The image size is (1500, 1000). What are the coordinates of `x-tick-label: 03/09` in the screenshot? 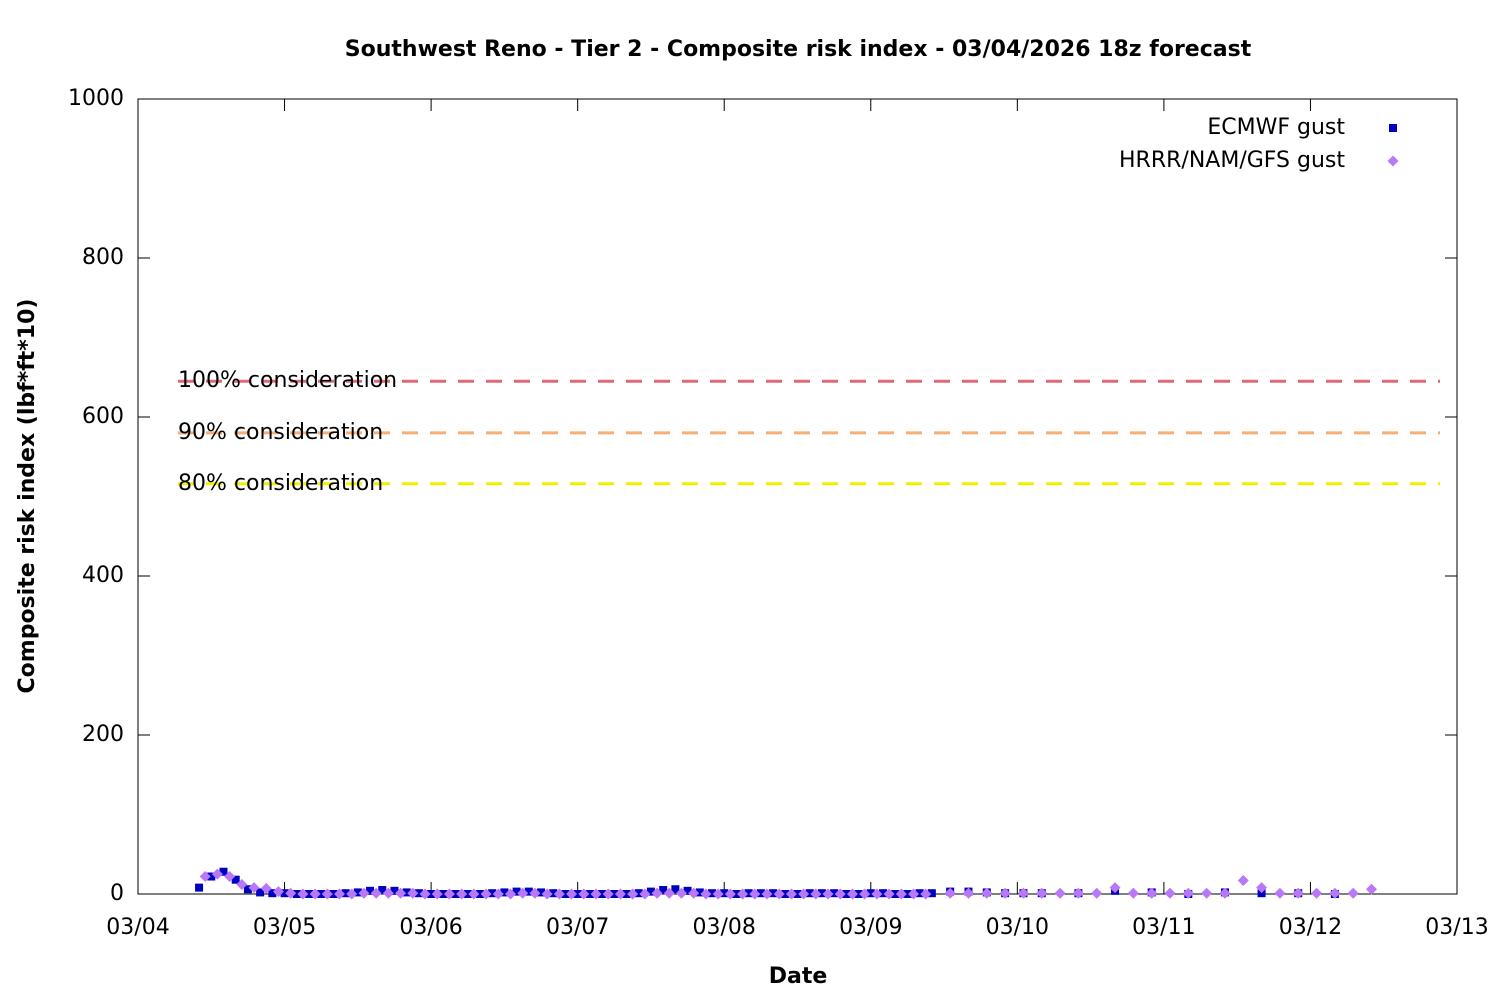 It's located at (870, 927).